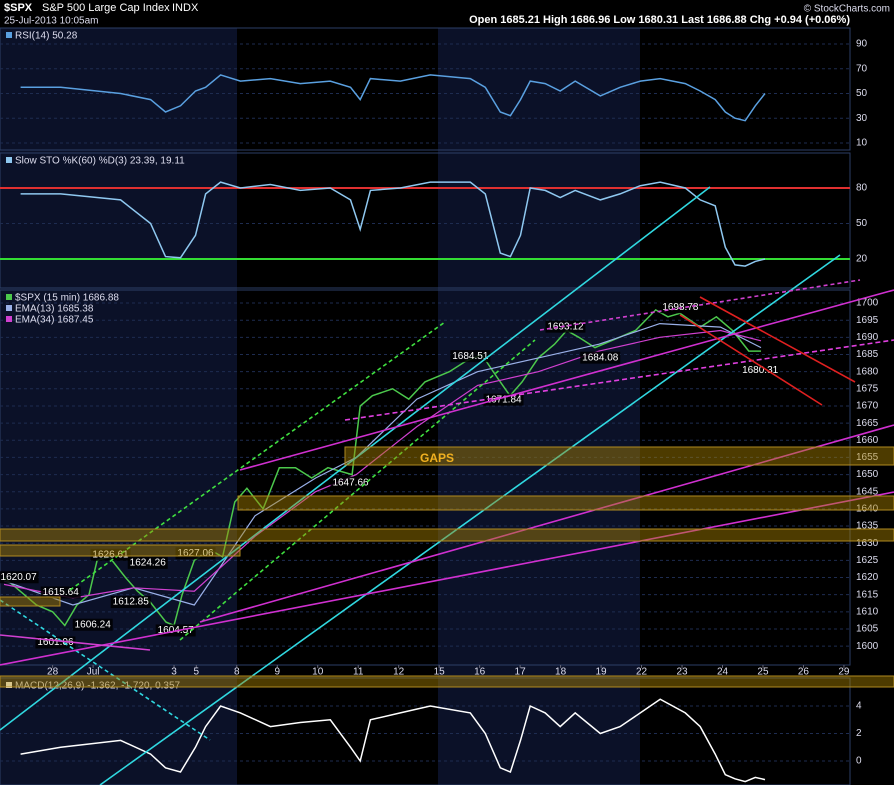  What do you see at coordinates (46, 36) in the screenshot?
I see `legend-label: RSI(14) 50.28` at bounding box center [46, 36].